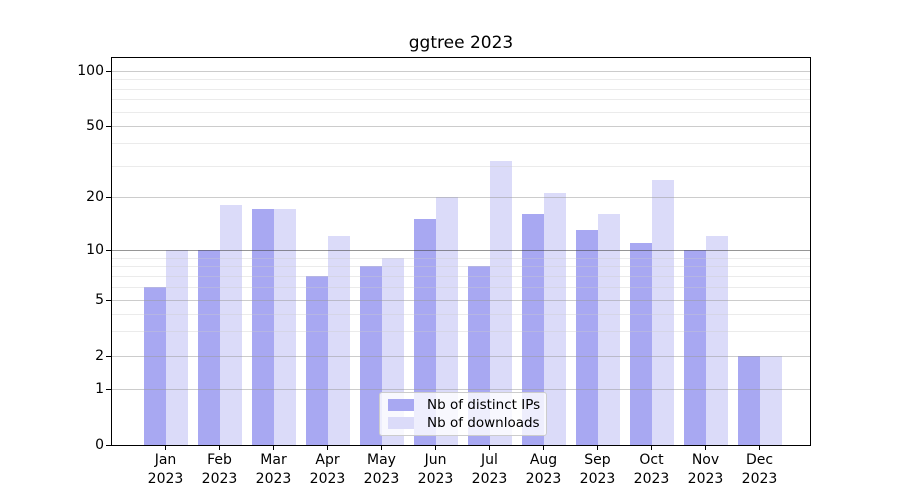 The height and width of the screenshot is (500, 900). Describe the element at coordinates (274, 470) in the screenshot. I see `x-tick-label-mar: Mar 2023` at that location.